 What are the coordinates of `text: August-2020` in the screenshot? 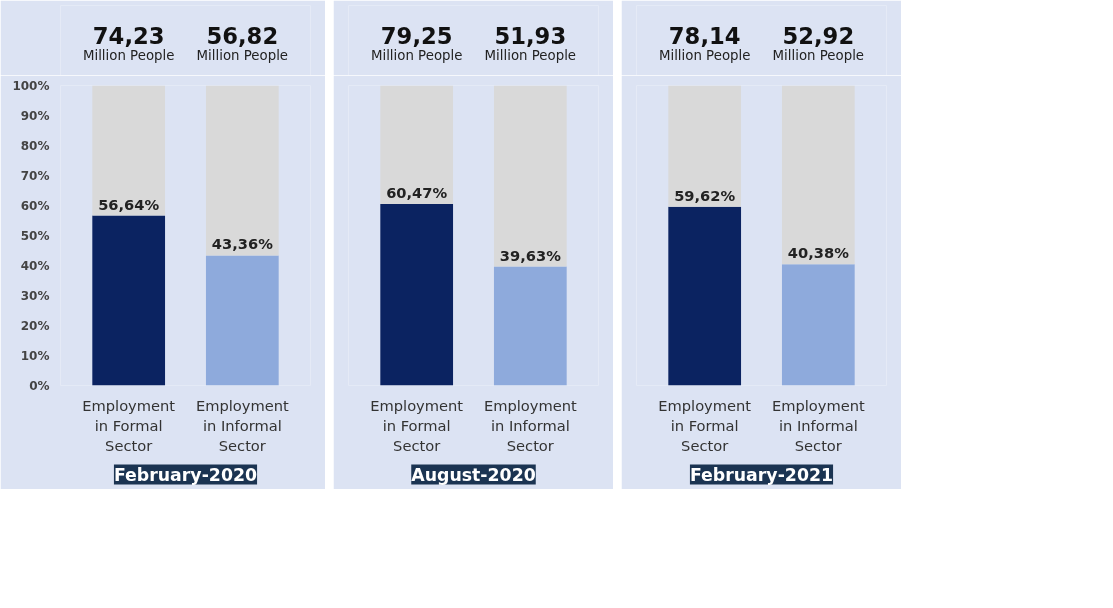 It's located at (473, 474).